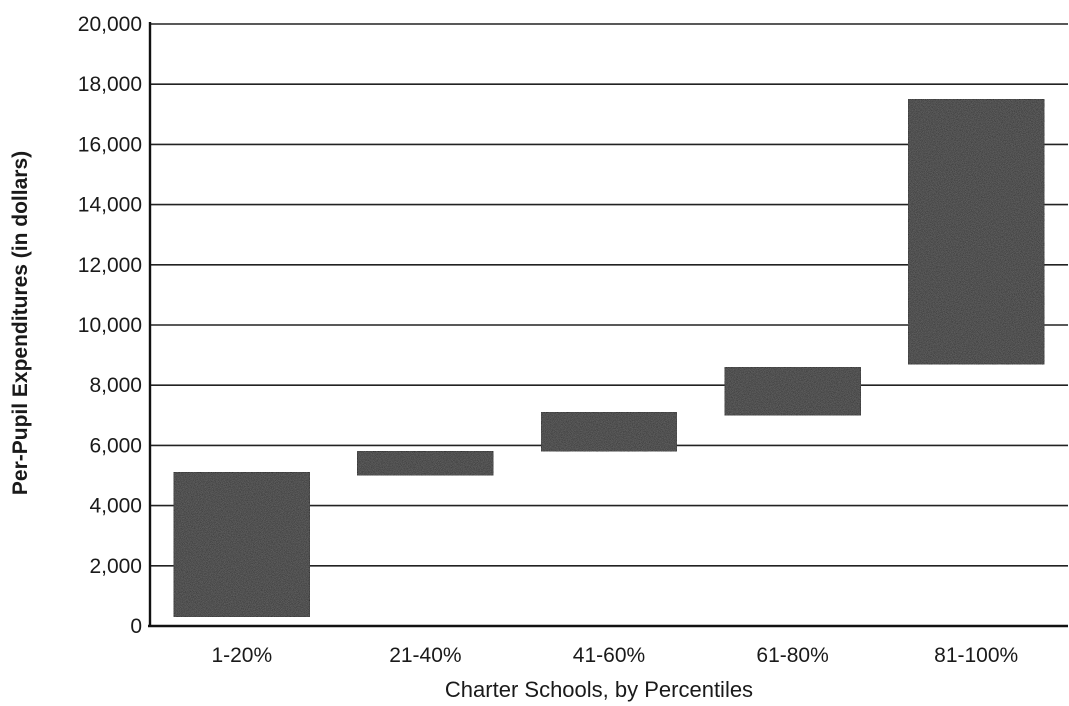  I want to click on y-tick-label: 6,000, so click(115, 445).